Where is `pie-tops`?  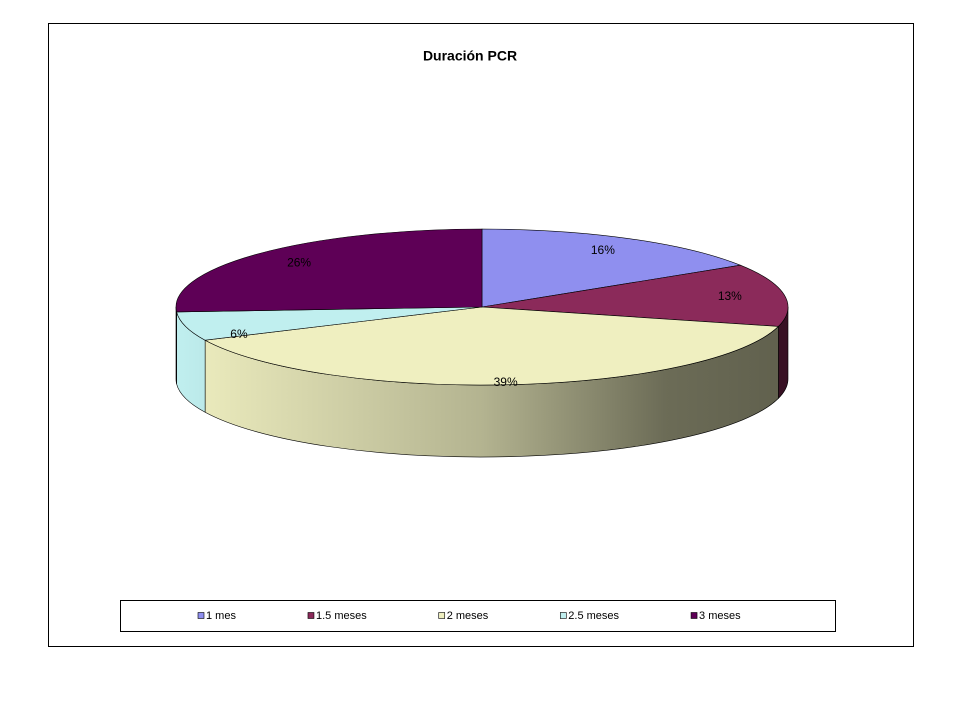
pie-tops is located at coordinates (482, 307).